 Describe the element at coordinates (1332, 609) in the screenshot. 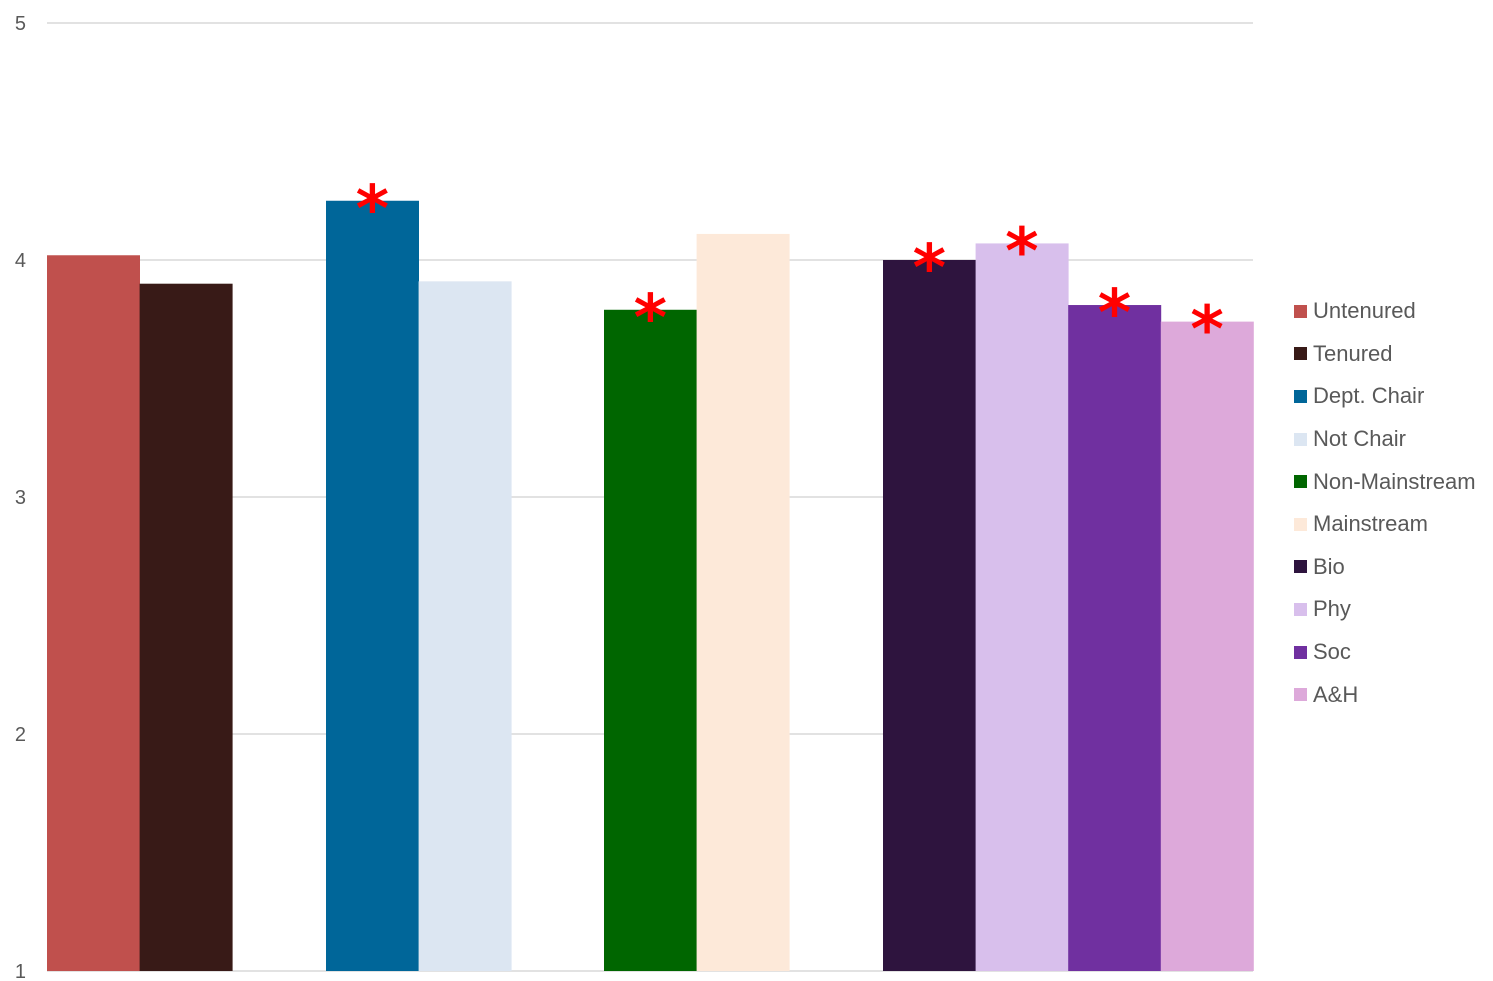

I see `legend-label: Phy` at that location.